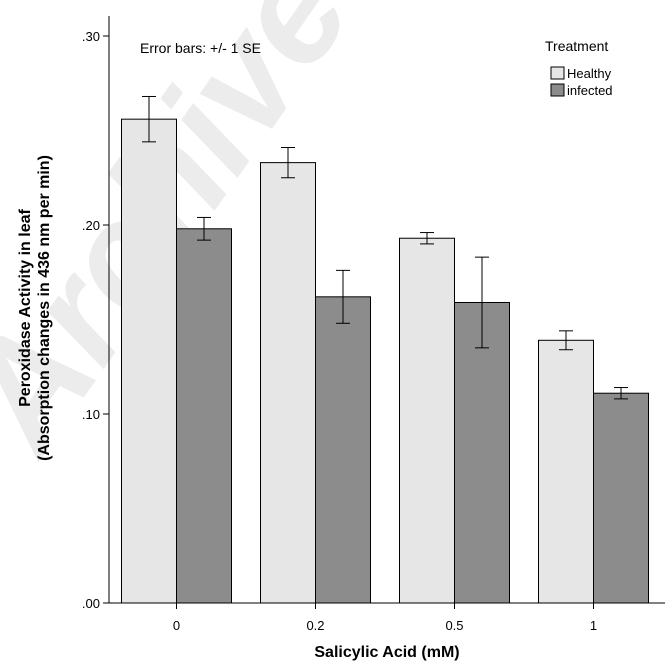  Describe the element at coordinates (91, 36) in the screenshot. I see `y-tick-label-3: .30` at that location.